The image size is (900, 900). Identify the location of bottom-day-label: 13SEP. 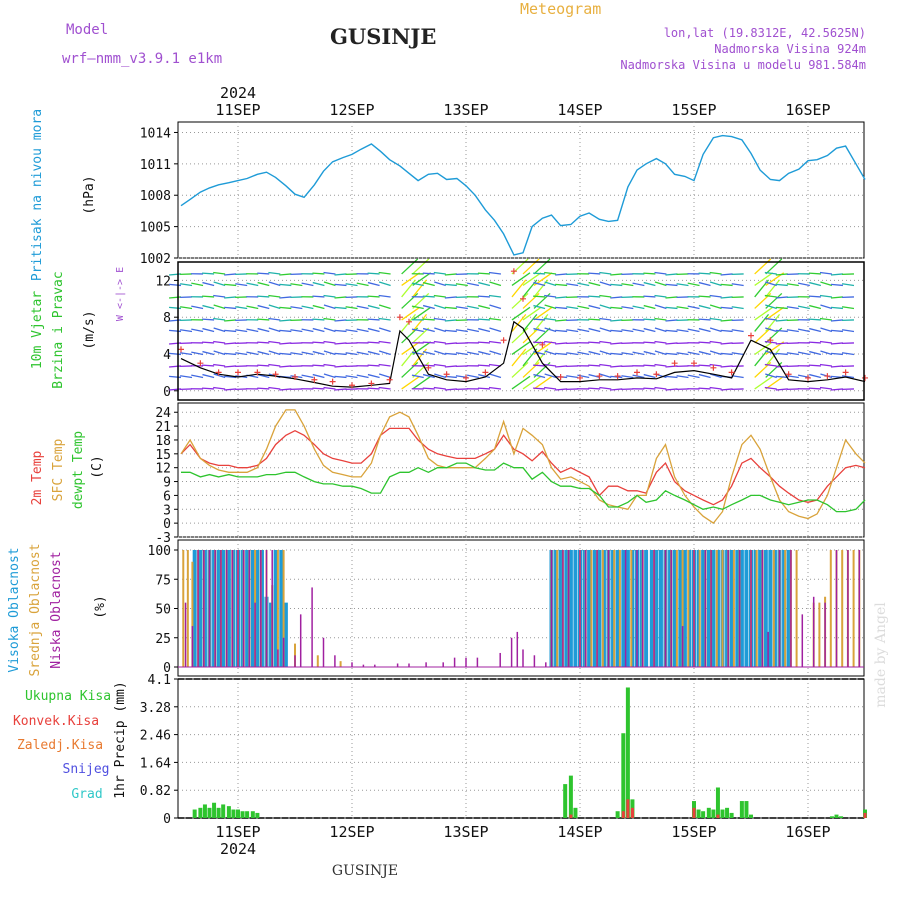
(465, 832).